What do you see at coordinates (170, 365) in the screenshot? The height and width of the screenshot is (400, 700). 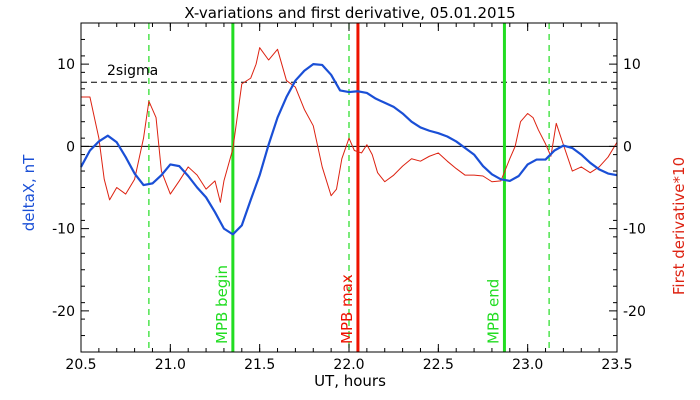 I see `x-tick-label-1: 21.0` at bounding box center [170, 365].